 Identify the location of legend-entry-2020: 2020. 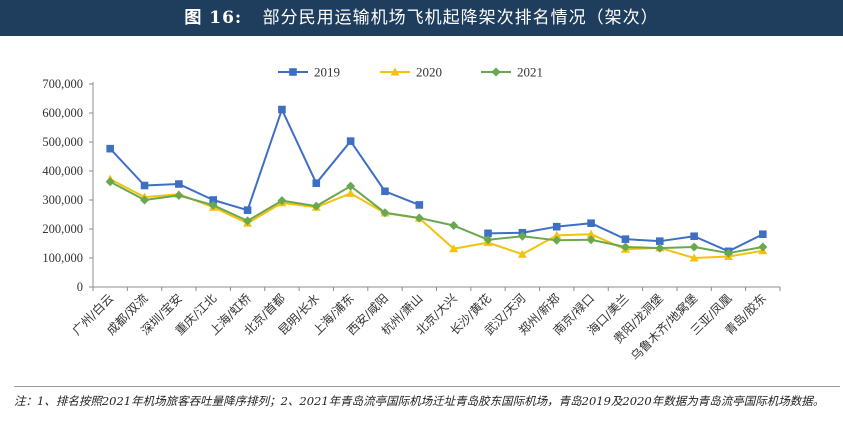
(411, 72).